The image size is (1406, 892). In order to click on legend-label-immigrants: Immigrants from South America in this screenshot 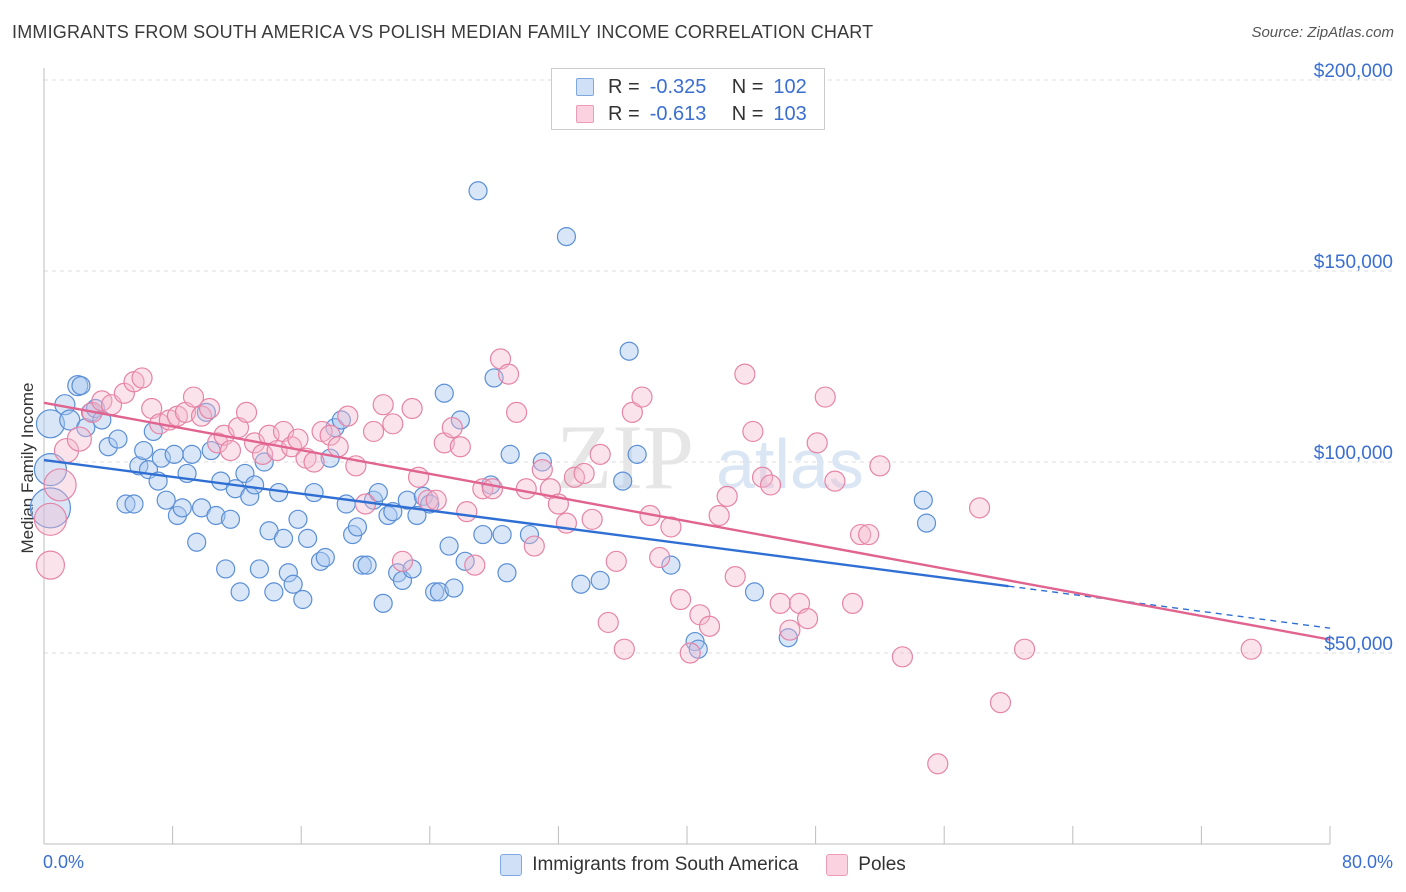, I will do `click(665, 864)`.